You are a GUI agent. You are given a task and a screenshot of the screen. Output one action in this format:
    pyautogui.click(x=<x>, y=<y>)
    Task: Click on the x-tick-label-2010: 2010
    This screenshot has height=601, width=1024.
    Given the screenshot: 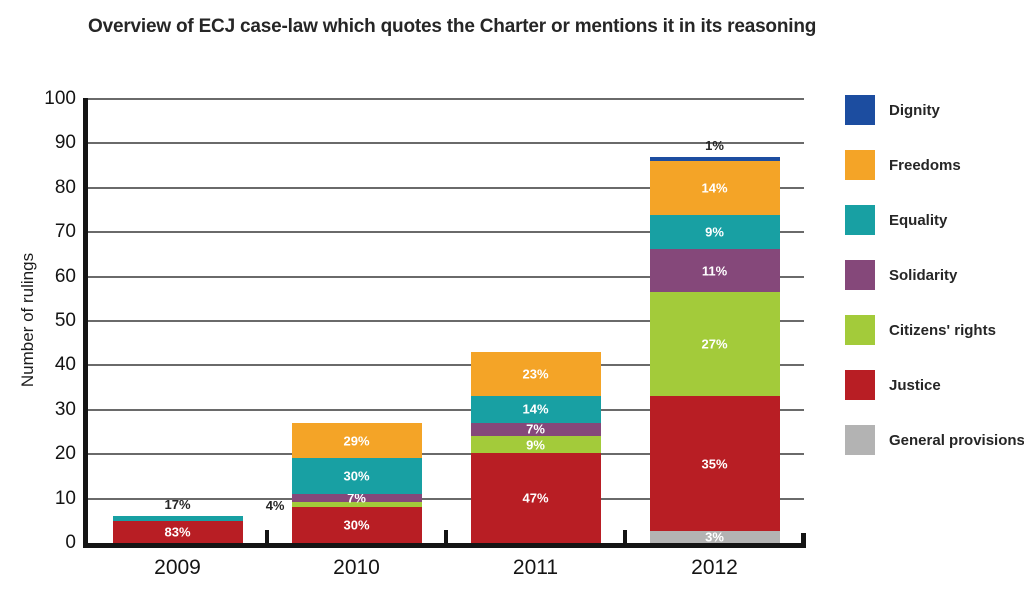 What is the action you would take?
    pyautogui.click(x=356, y=567)
    